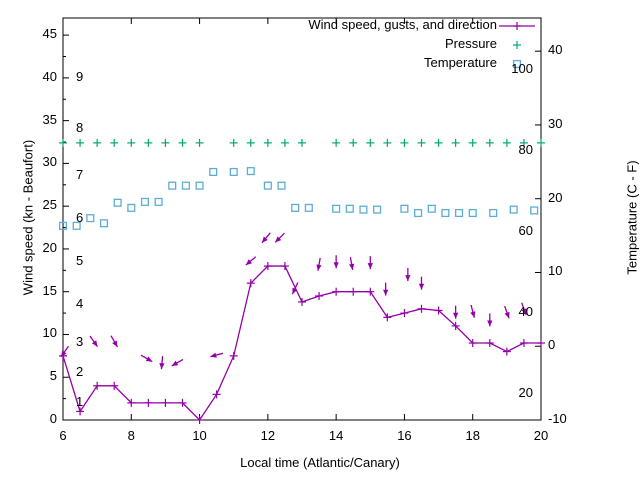  Describe the element at coordinates (472, 435) in the screenshot. I see `x-tick-label: 18` at that location.